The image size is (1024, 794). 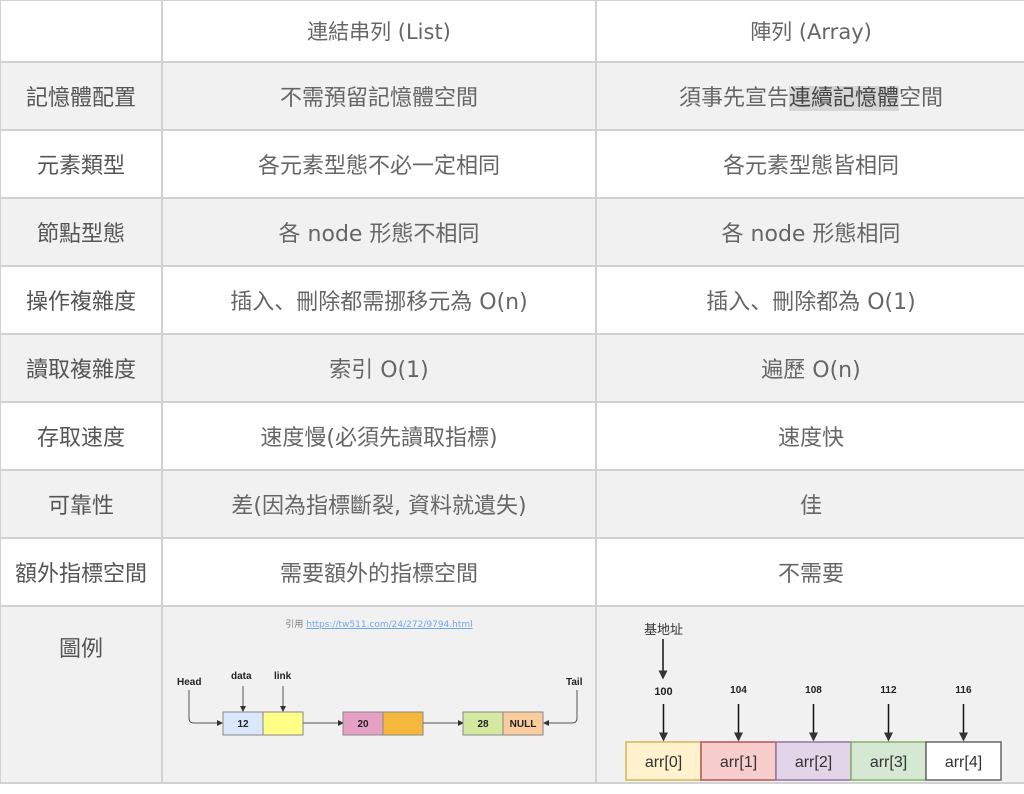 What do you see at coordinates (379, 694) in the screenshot?
I see `list-figure-cell: 引用 https://tw511.com/24/272/9794.html` at bounding box center [379, 694].